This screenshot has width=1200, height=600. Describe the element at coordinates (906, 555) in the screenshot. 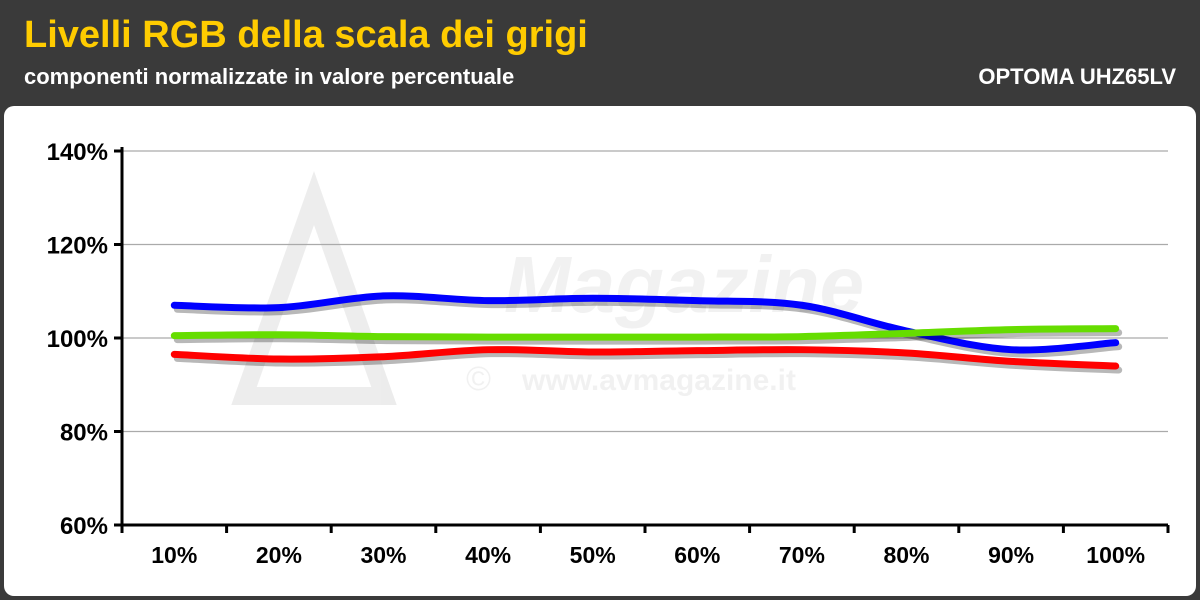

I see `x-tick-label: 80%` at that location.